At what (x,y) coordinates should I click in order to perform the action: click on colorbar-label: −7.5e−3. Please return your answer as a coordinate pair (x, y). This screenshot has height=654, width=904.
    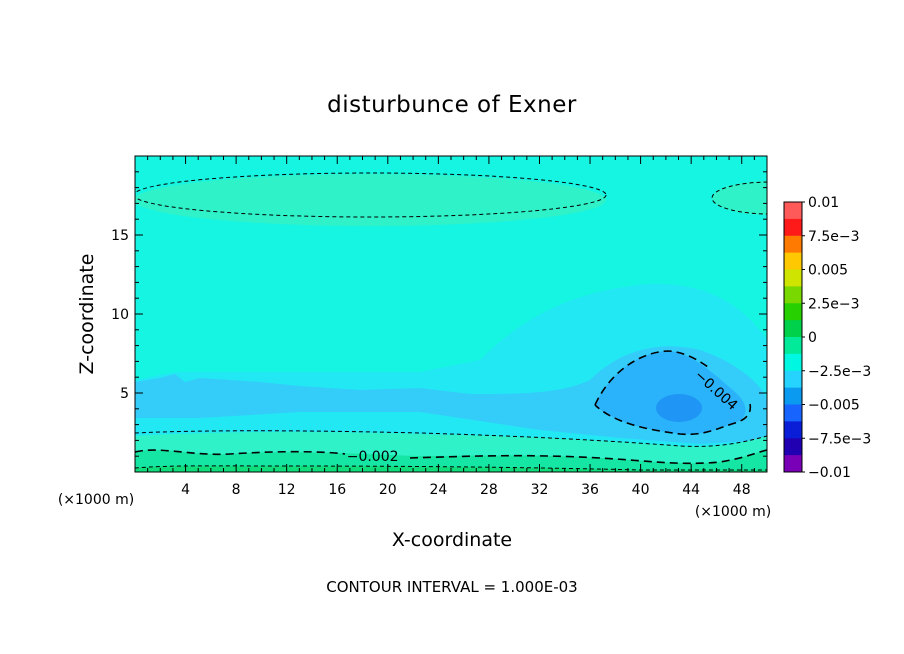
    Looking at the image, I should click on (839, 439).